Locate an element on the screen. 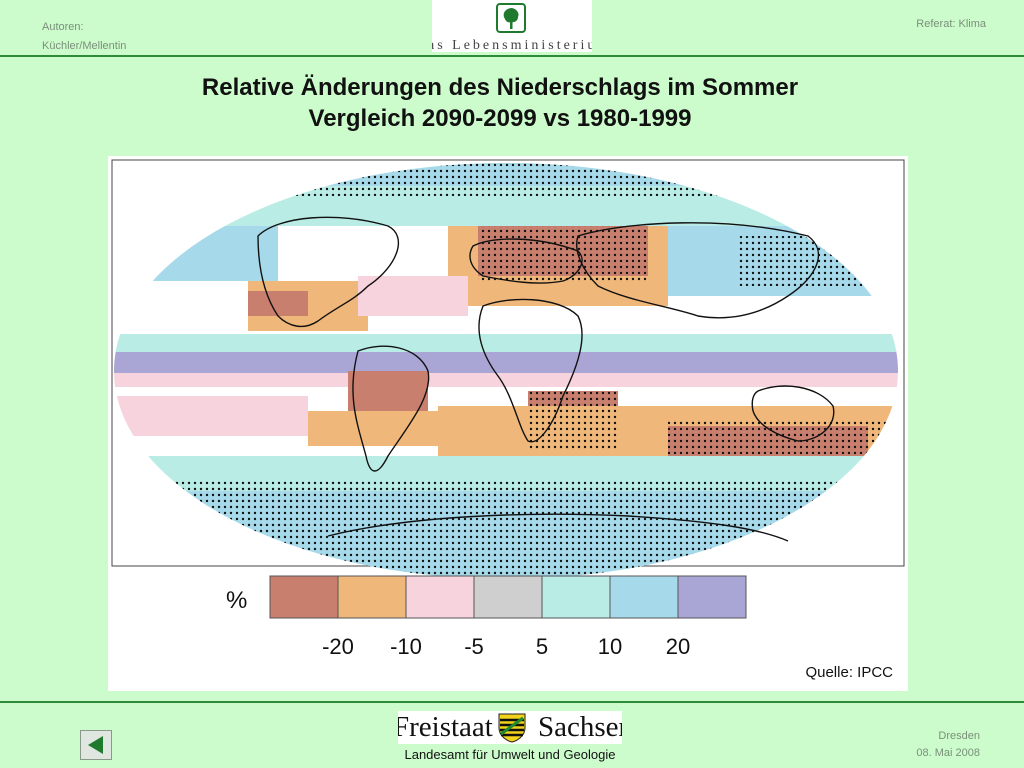  footer-date: 08. Mai 2008 is located at coordinates (948, 753).